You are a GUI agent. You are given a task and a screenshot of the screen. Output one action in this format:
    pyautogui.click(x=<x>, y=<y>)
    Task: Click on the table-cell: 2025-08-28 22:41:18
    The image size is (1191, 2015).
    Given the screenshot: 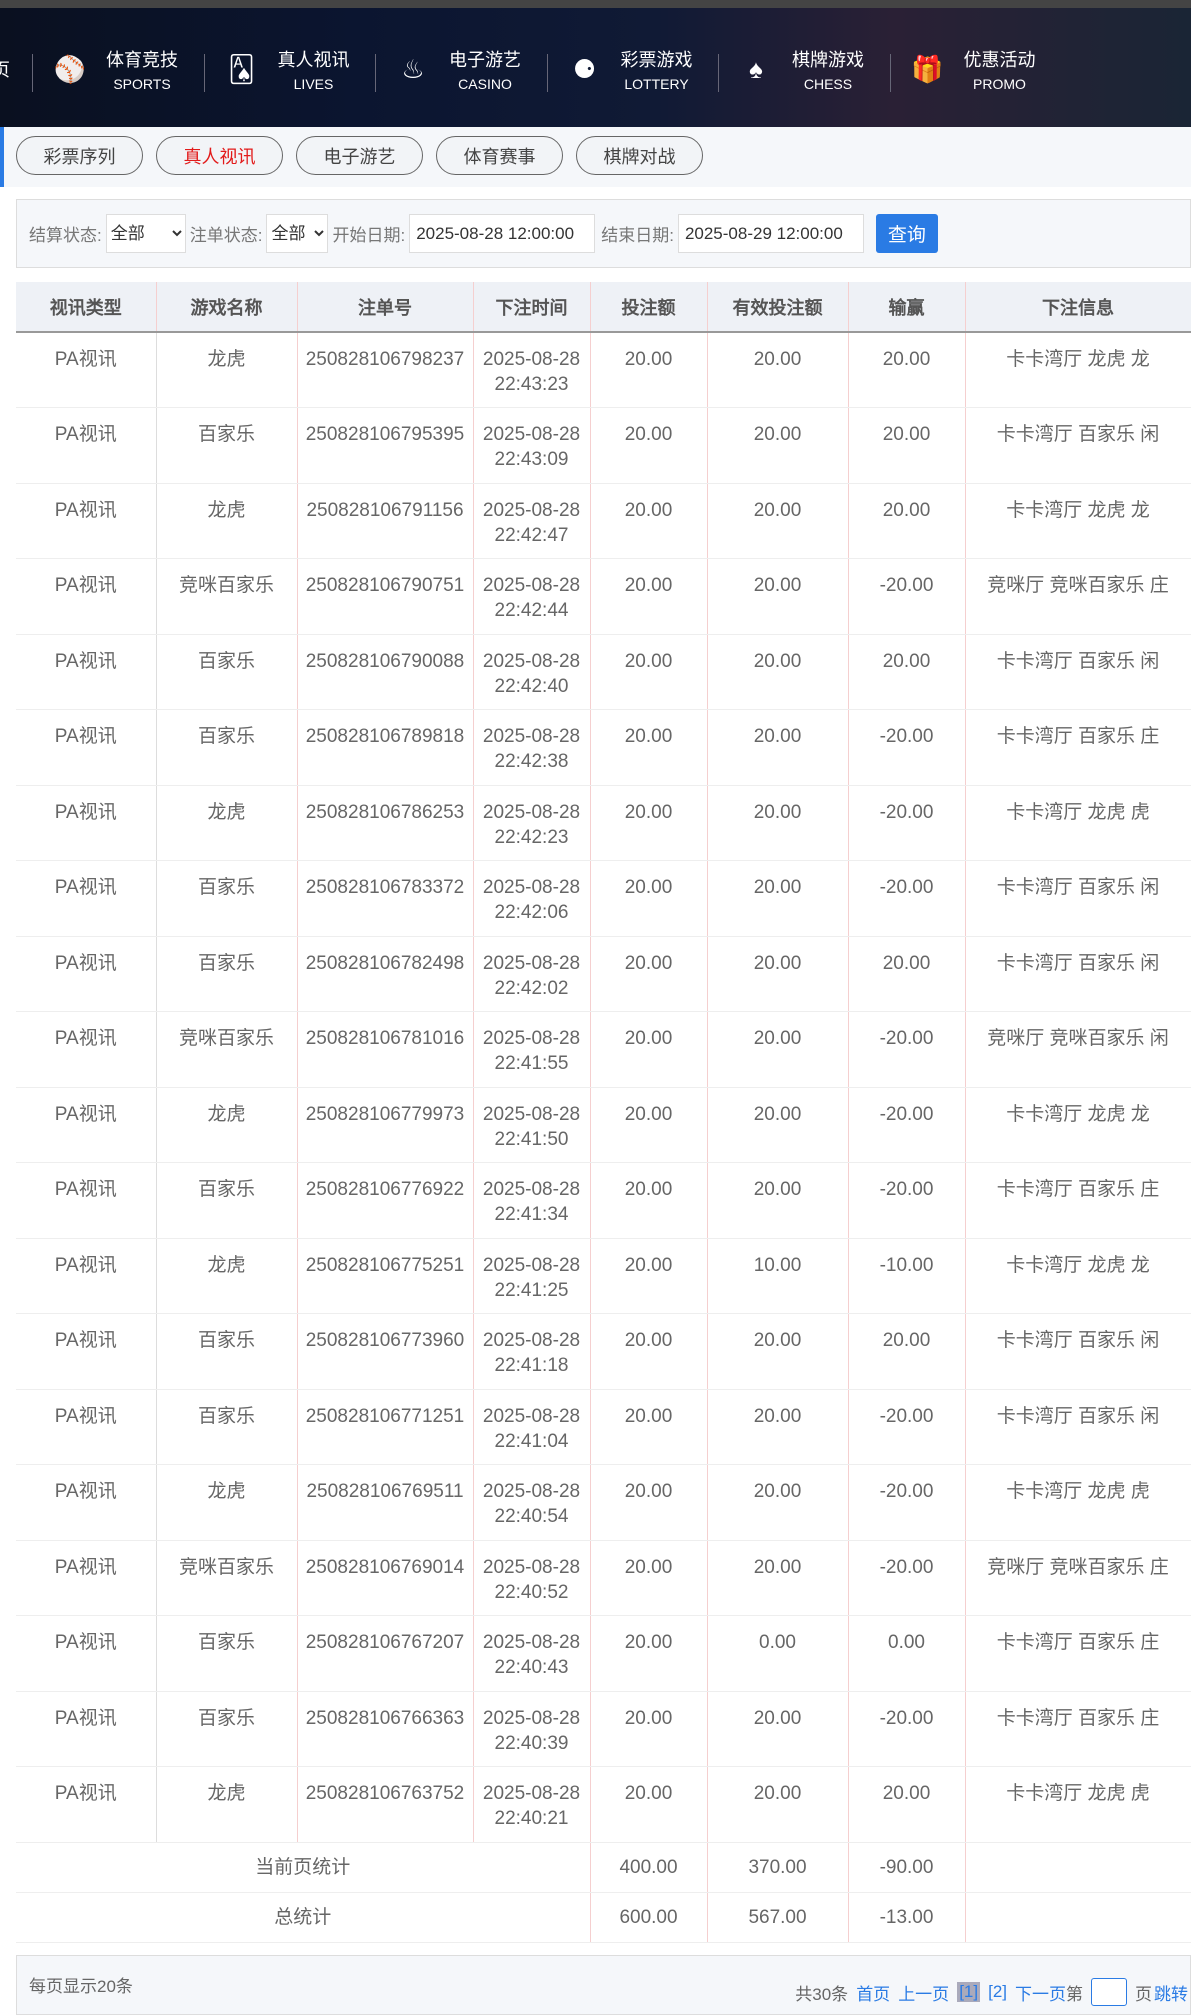 What is the action you would take?
    pyautogui.click(x=532, y=1351)
    